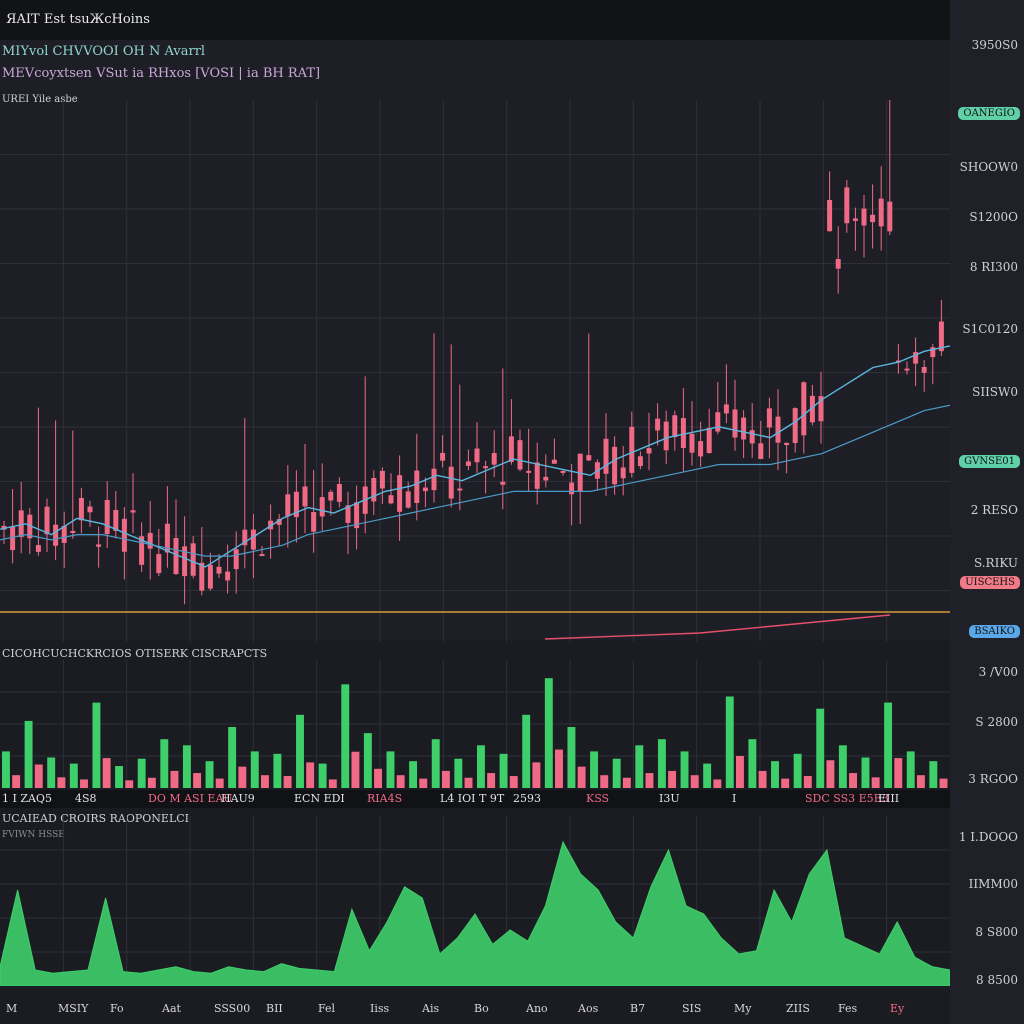 This screenshot has width=1024, height=1024. I want to click on x-tick-label: SSS00, so click(232, 1008).